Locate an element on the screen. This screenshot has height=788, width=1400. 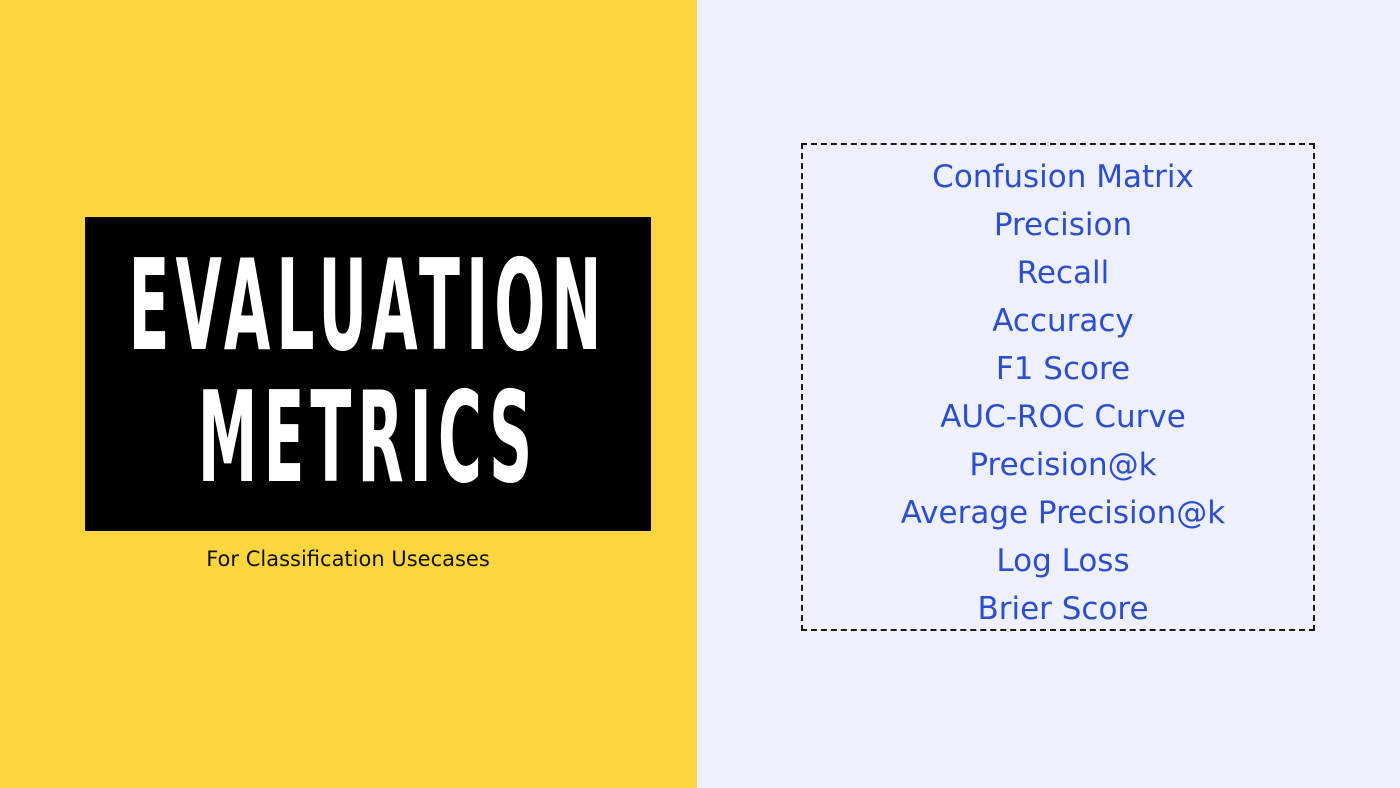
metric-item: Precision is located at coordinates (1063, 225).